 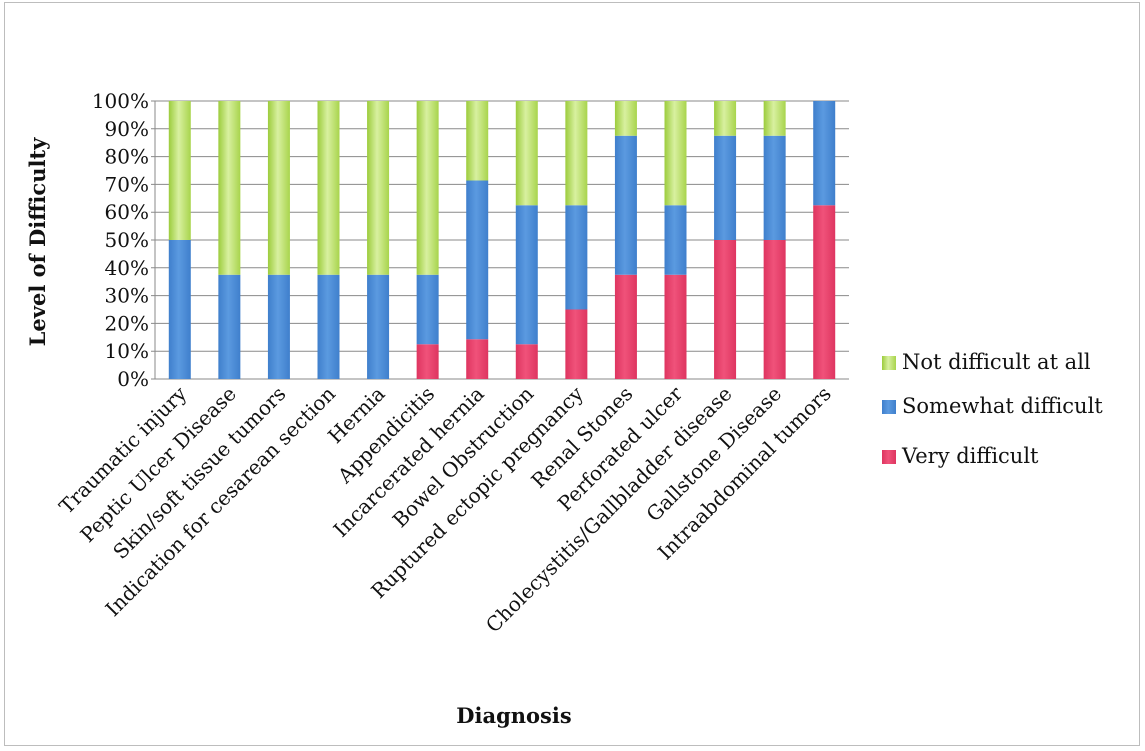 I want to click on y-tick-label: 80%, so click(x=127, y=157).